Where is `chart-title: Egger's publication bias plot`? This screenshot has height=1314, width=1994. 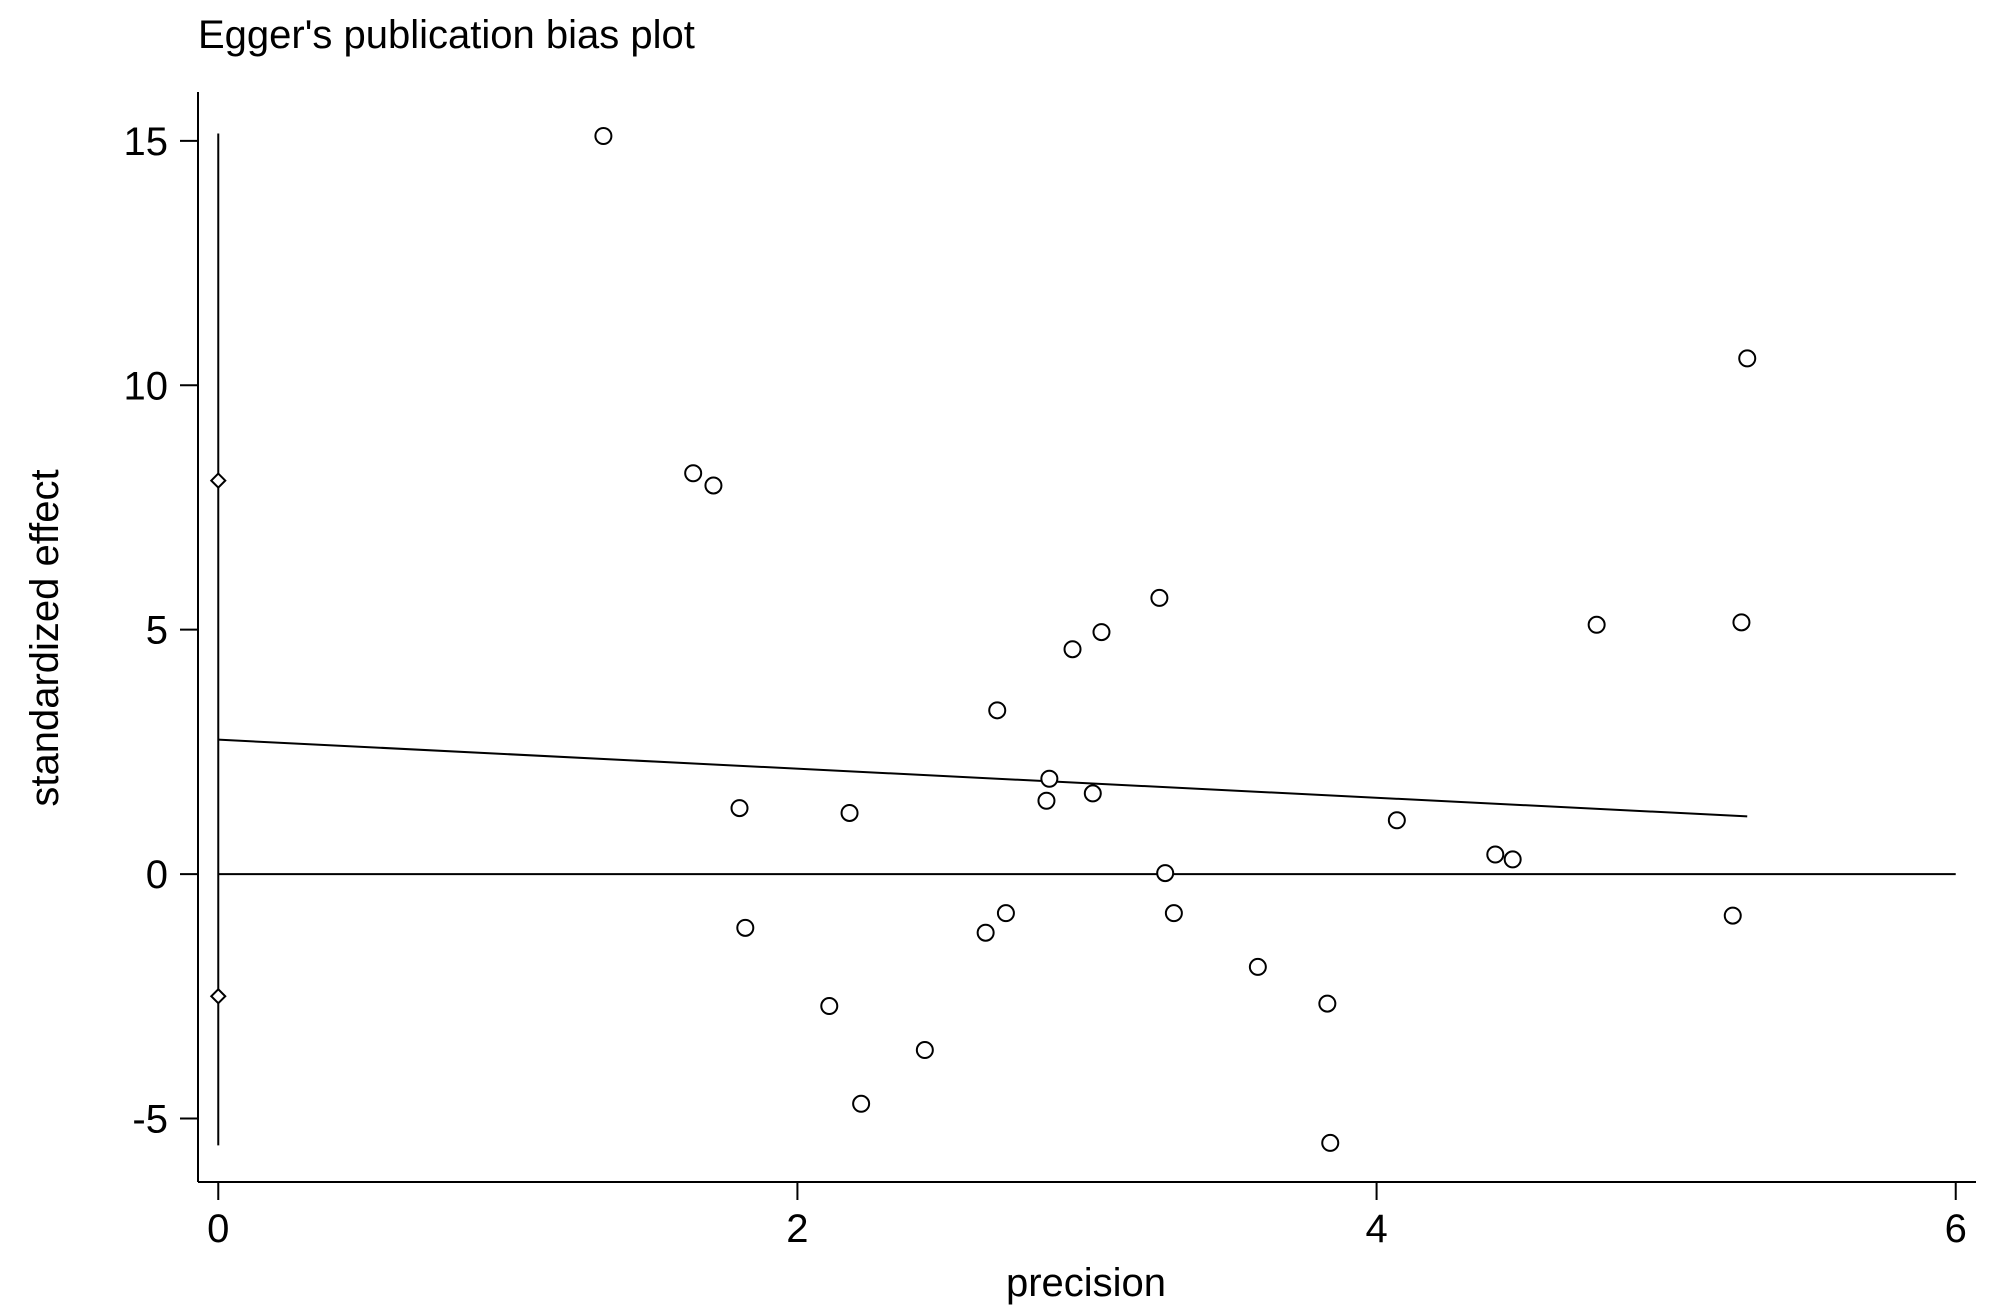 chart-title: Egger's publication bias plot is located at coordinates (446, 35).